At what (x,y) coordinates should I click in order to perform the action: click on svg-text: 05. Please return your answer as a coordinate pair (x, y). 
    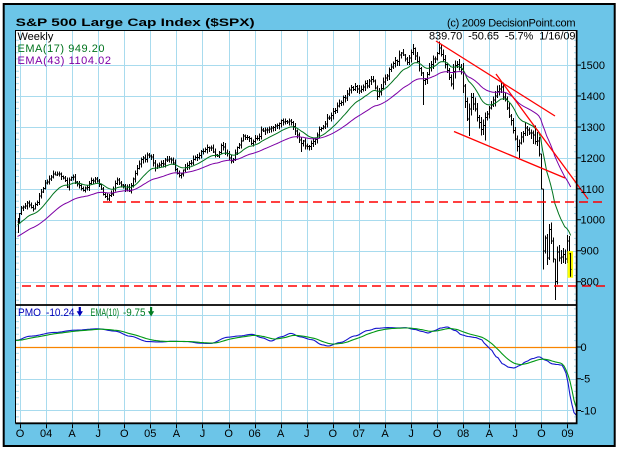
    Looking at the image, I should click on (150, 434).